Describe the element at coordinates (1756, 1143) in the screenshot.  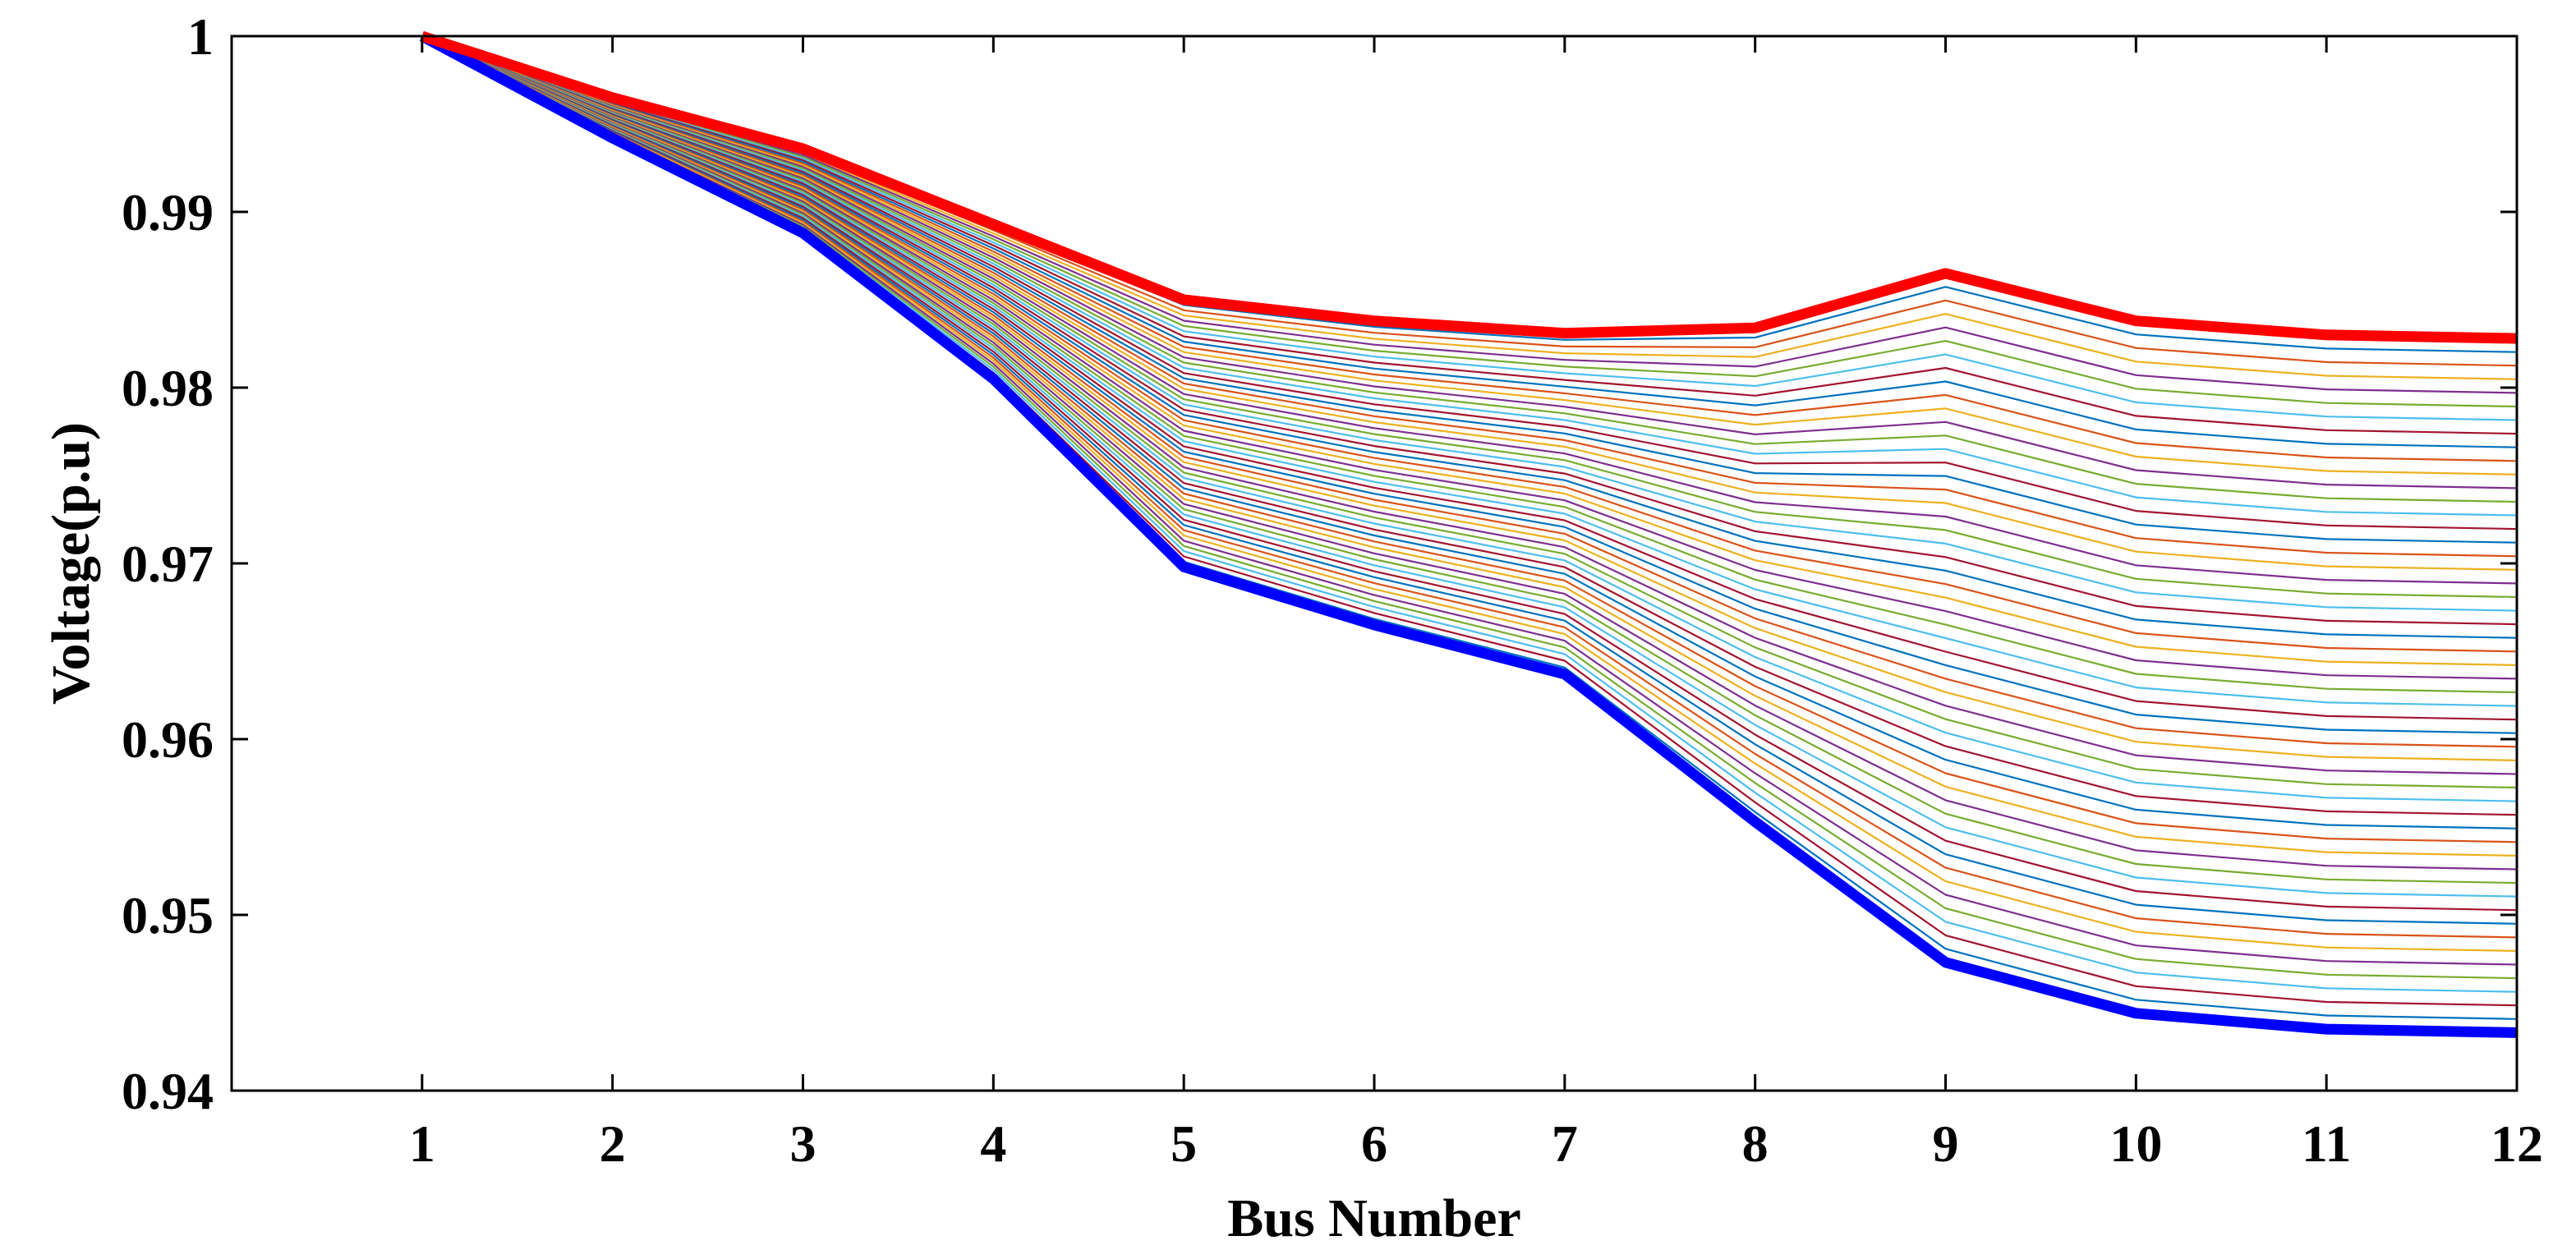
I see `x-tick-label: 8` at that location.